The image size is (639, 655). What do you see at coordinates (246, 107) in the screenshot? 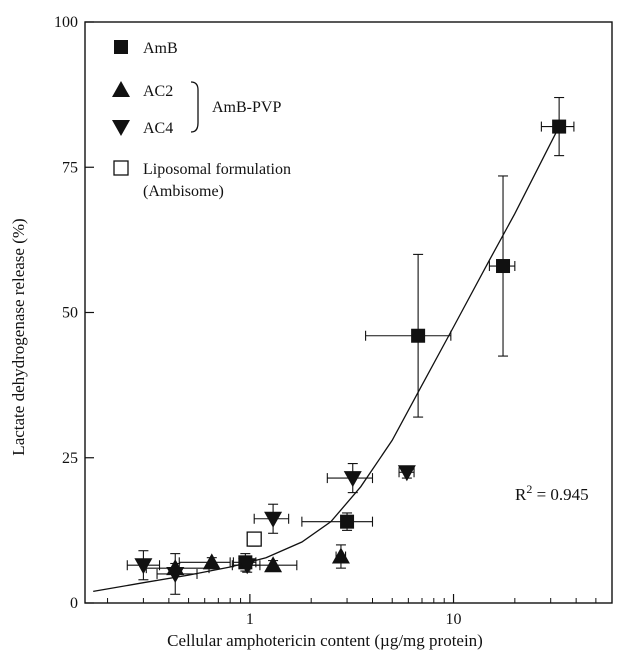
I see `legend-group-label: AmB-PVP` at bounding box center [246, 107].